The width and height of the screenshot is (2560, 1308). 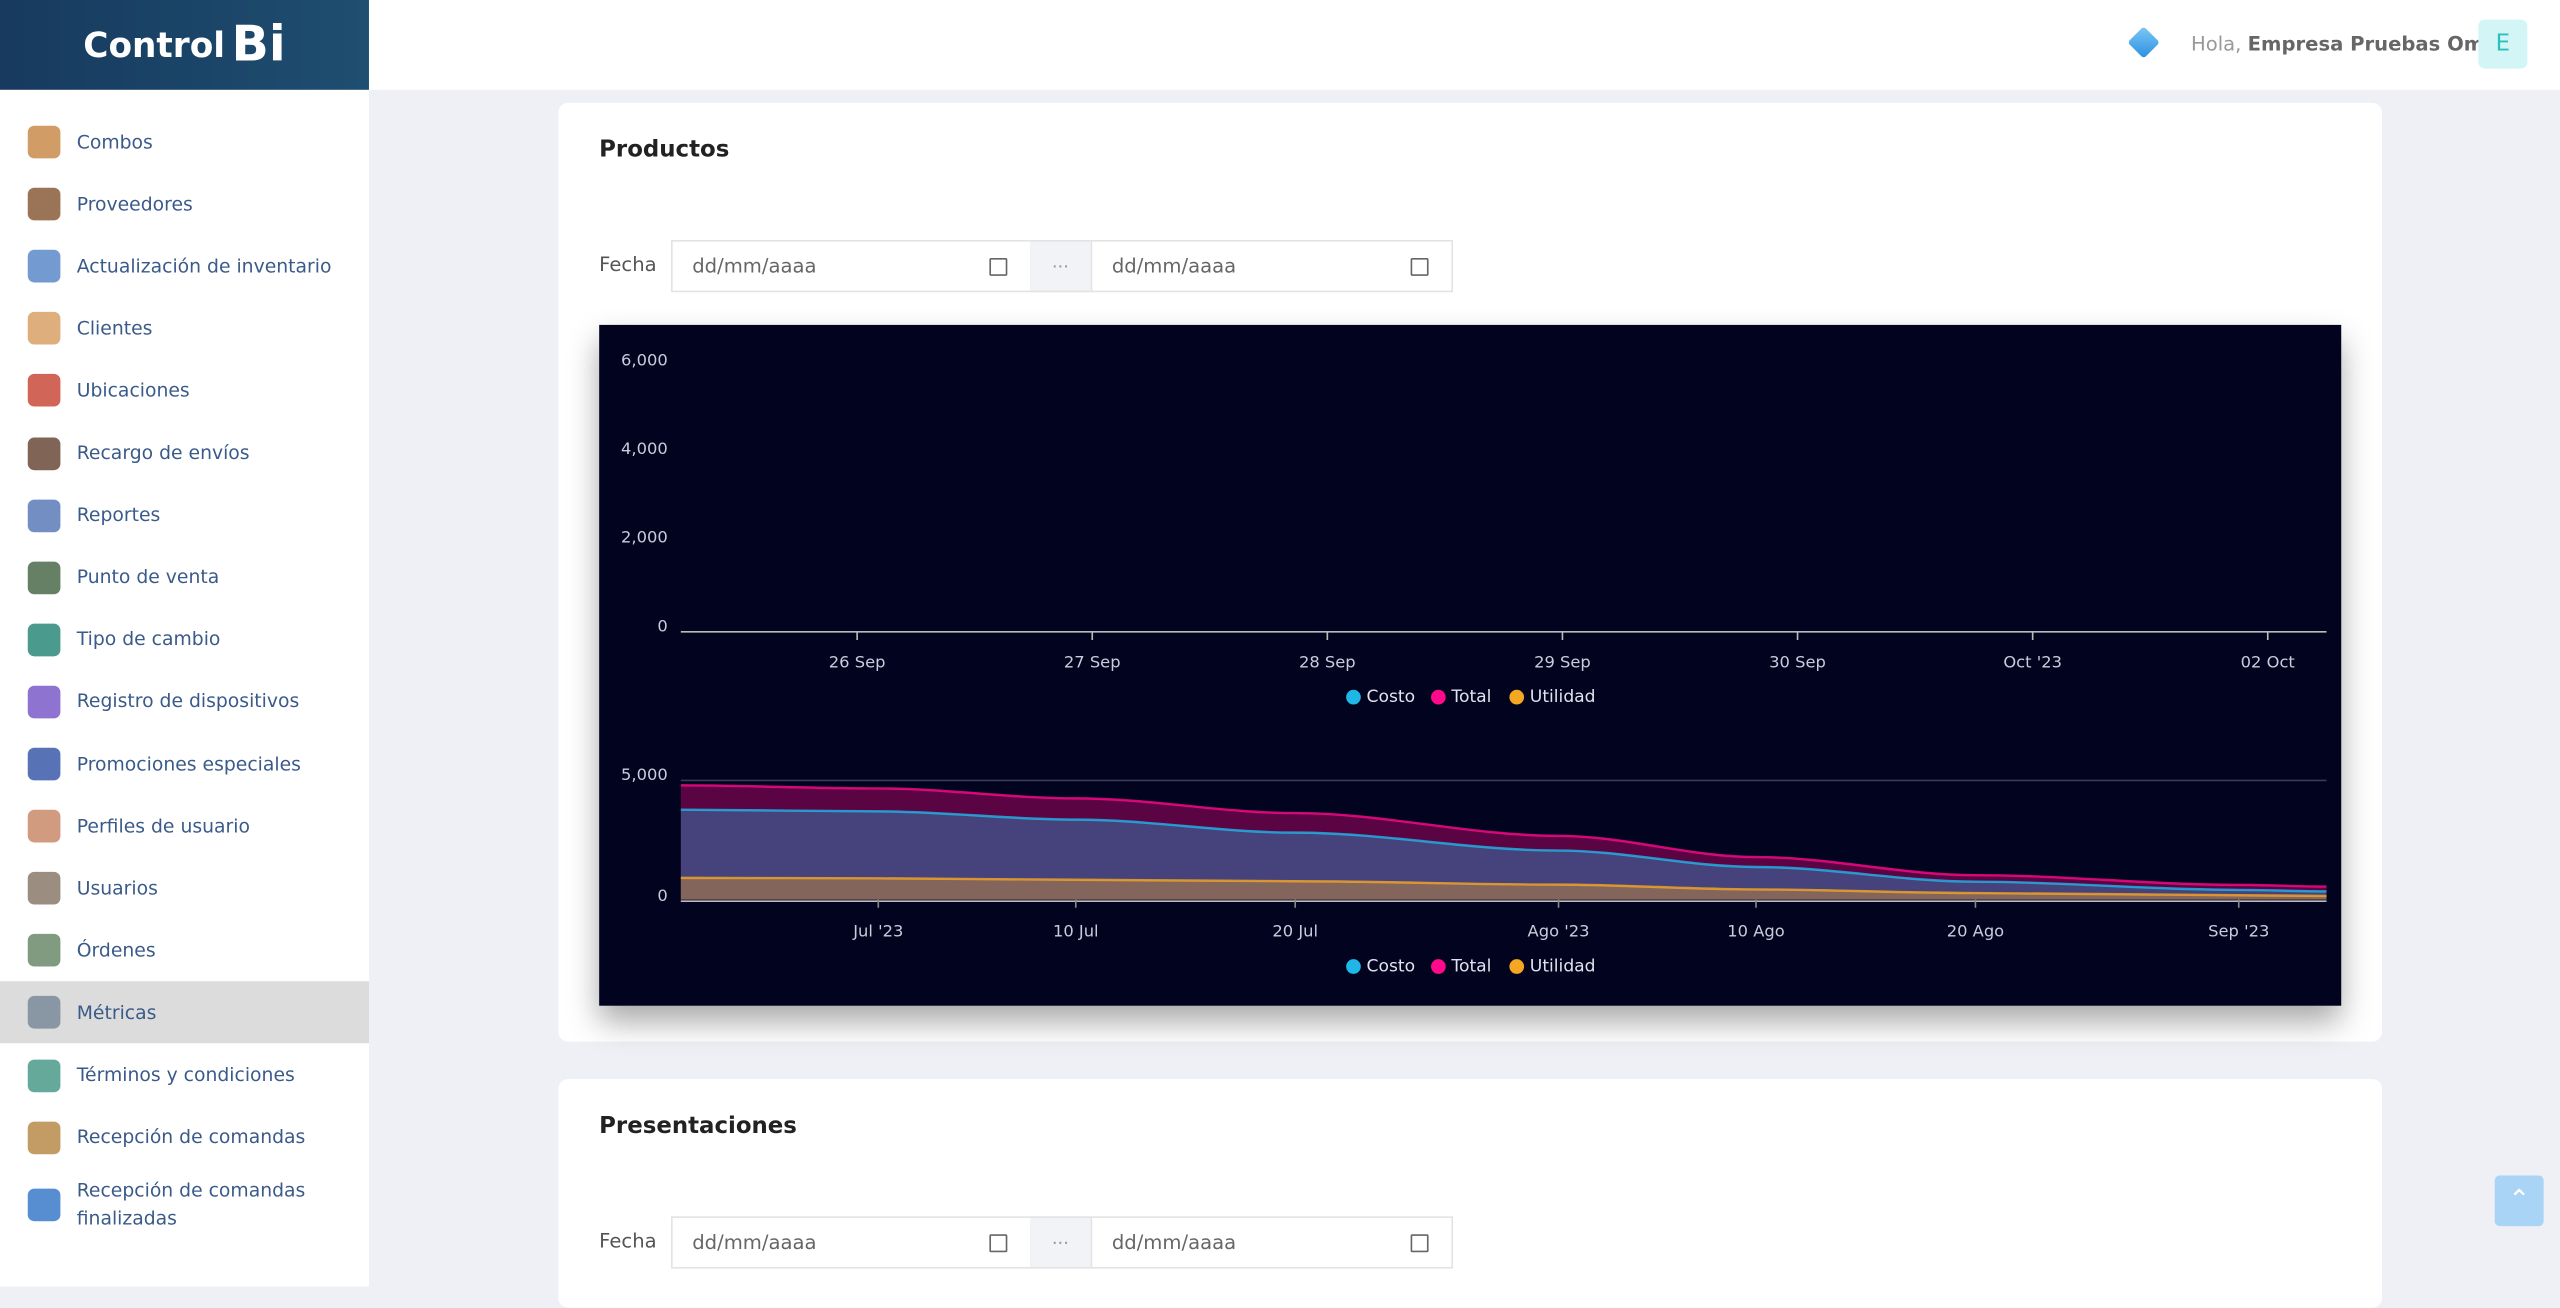 What do you see at coordinates (644, 537) in the screenshot?
I see `y-tick-label: 2,000` at bounding box center [644, 537].